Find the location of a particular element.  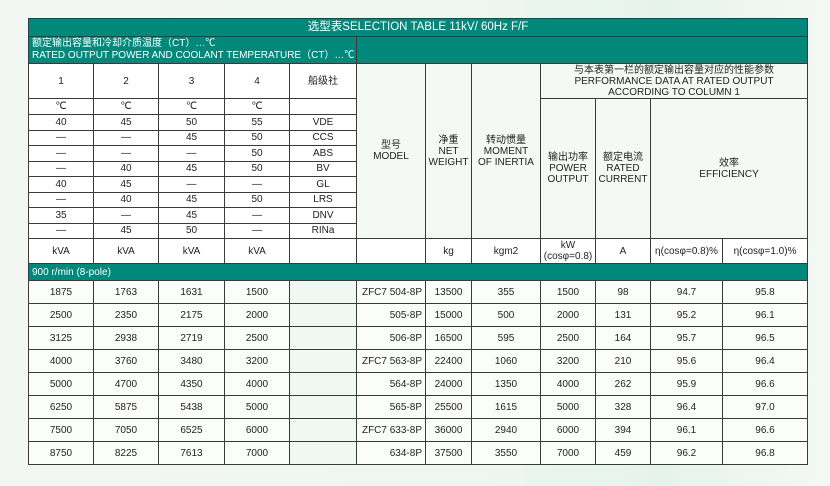

model-cell: 505-8P is located at coordinates (391, 315).